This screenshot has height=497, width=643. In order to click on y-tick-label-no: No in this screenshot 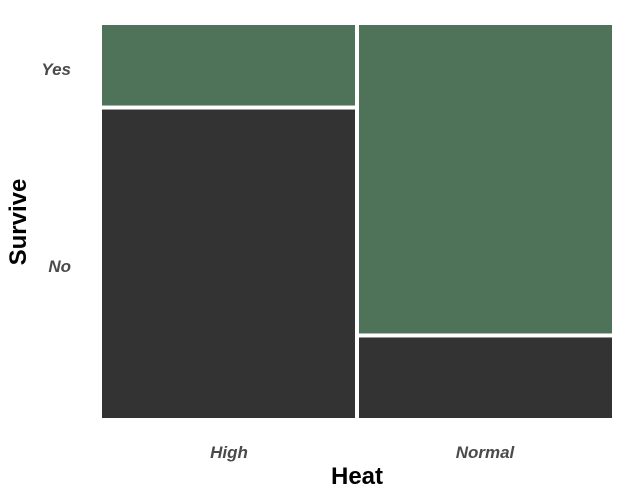, I will do `click(59, 266)`.